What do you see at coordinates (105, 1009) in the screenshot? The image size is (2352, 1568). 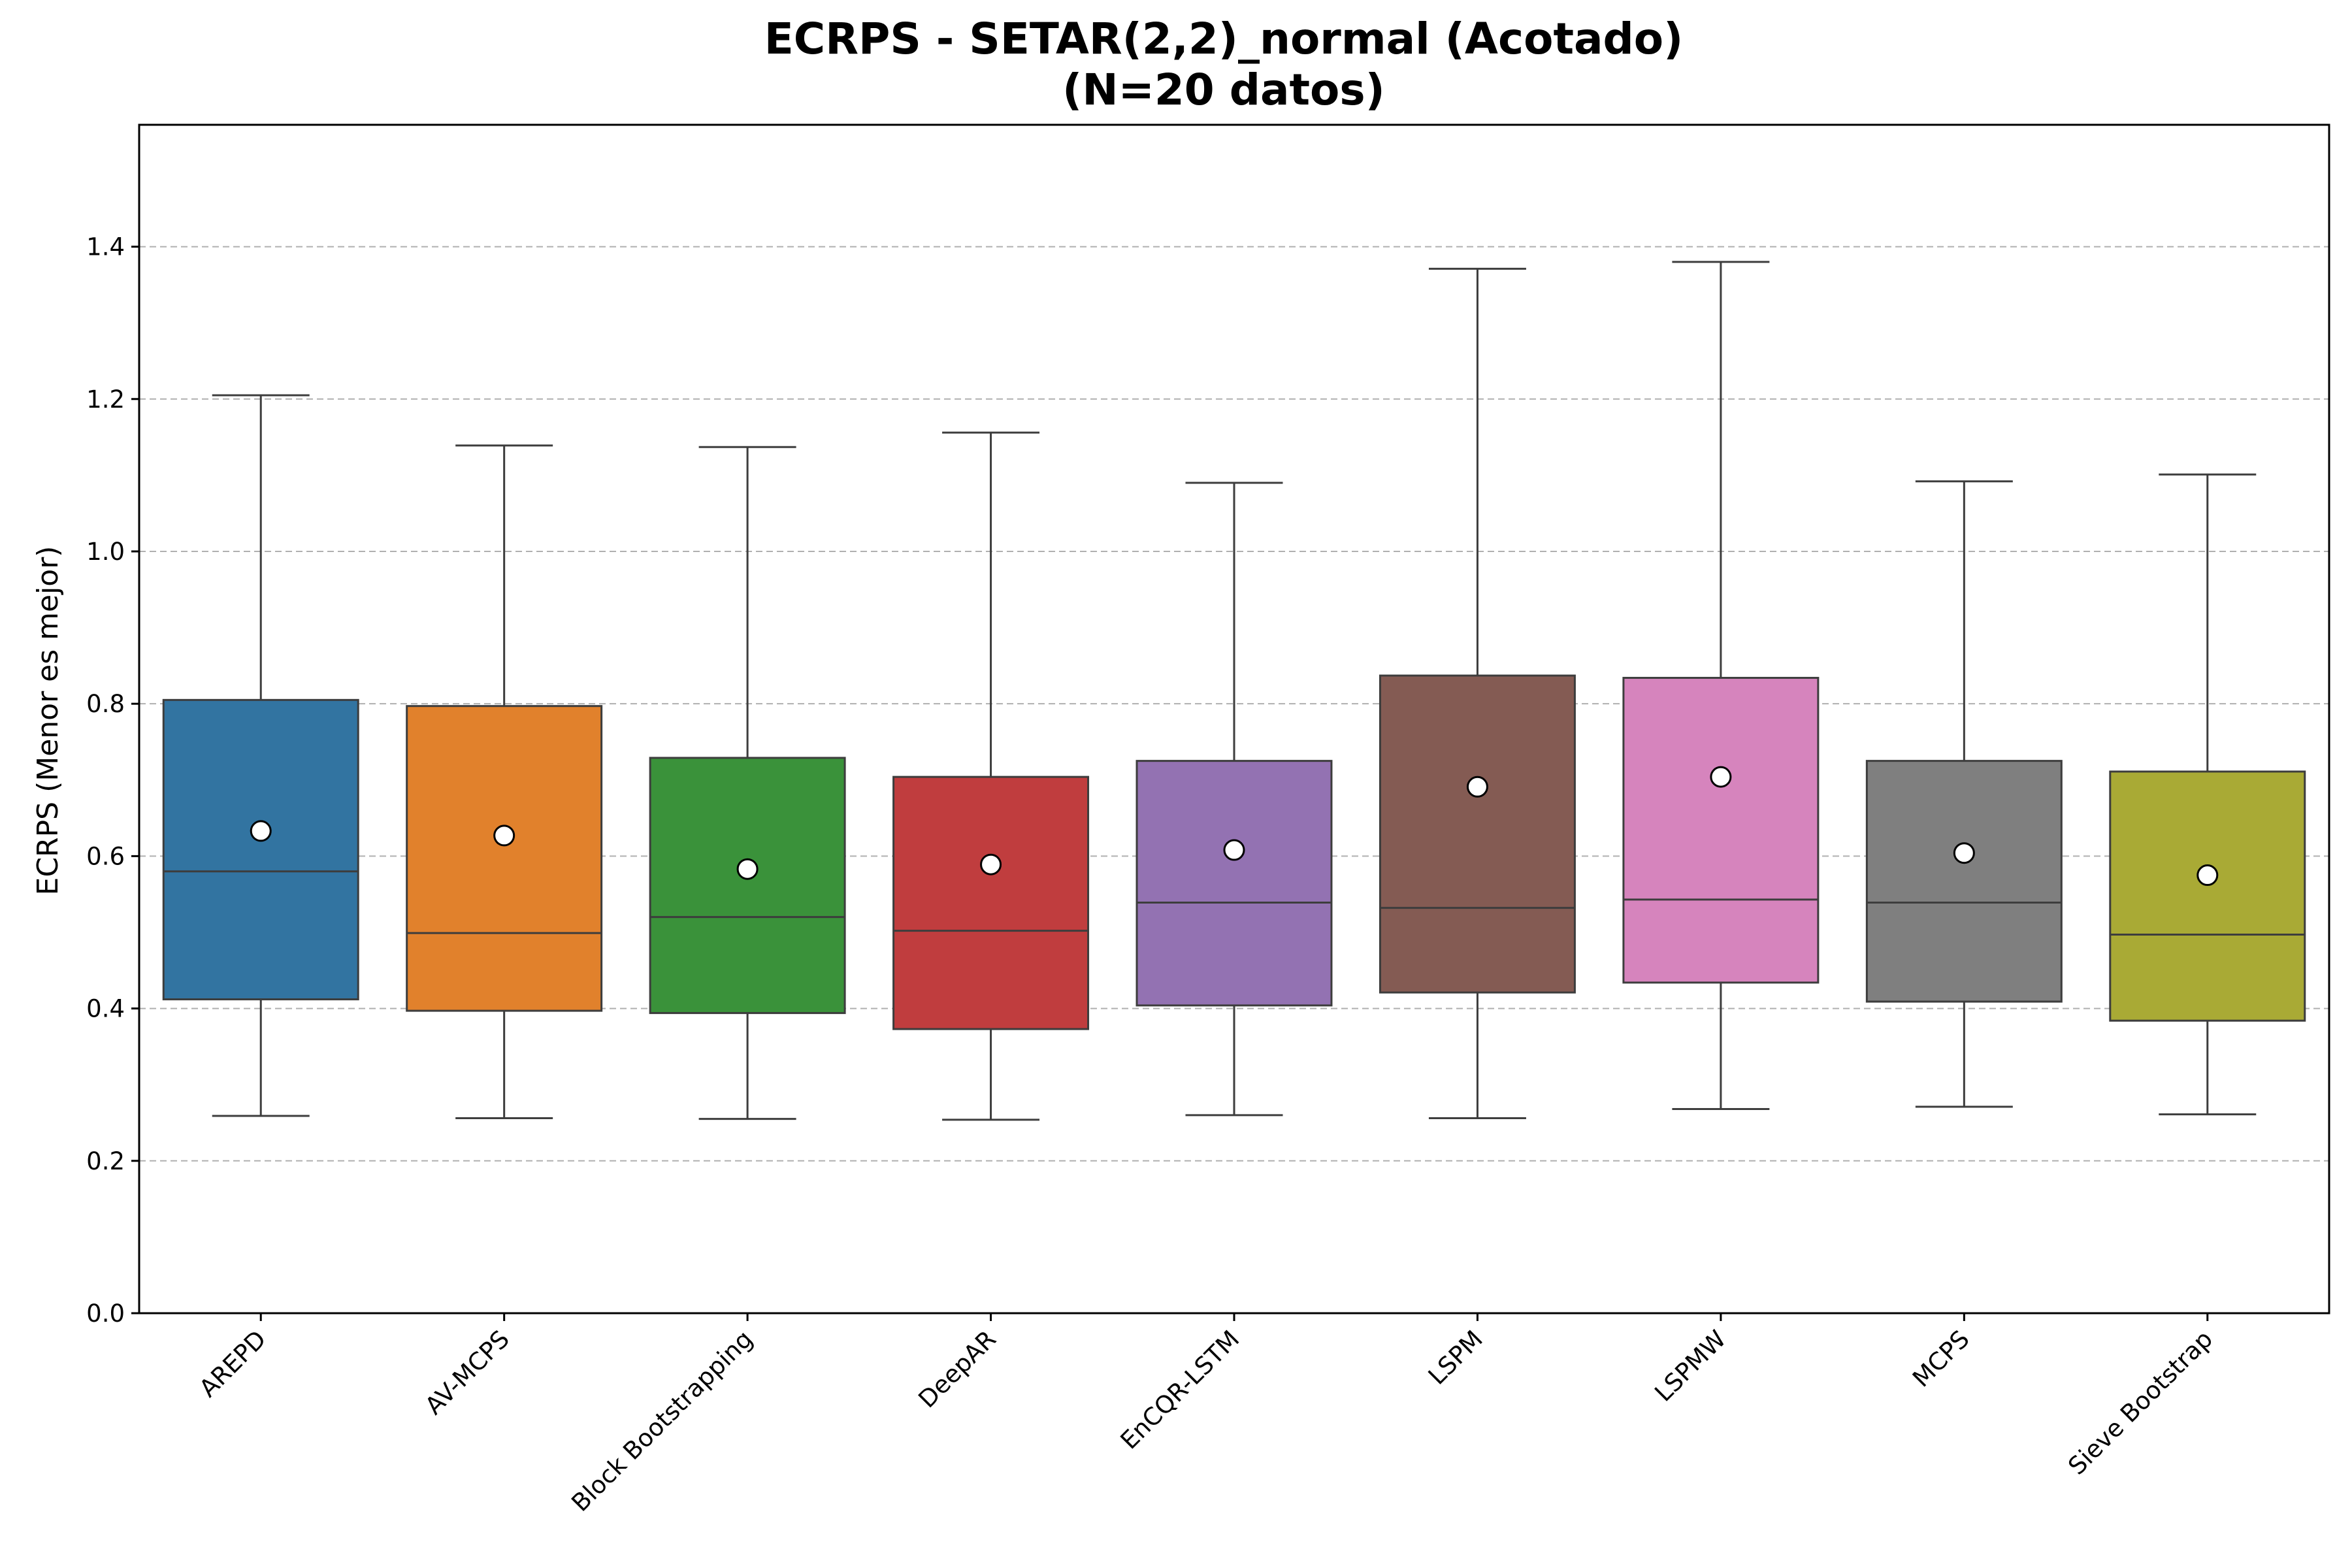 I see `y-tick-label: 0.4` at bounding box center [105, 1009].